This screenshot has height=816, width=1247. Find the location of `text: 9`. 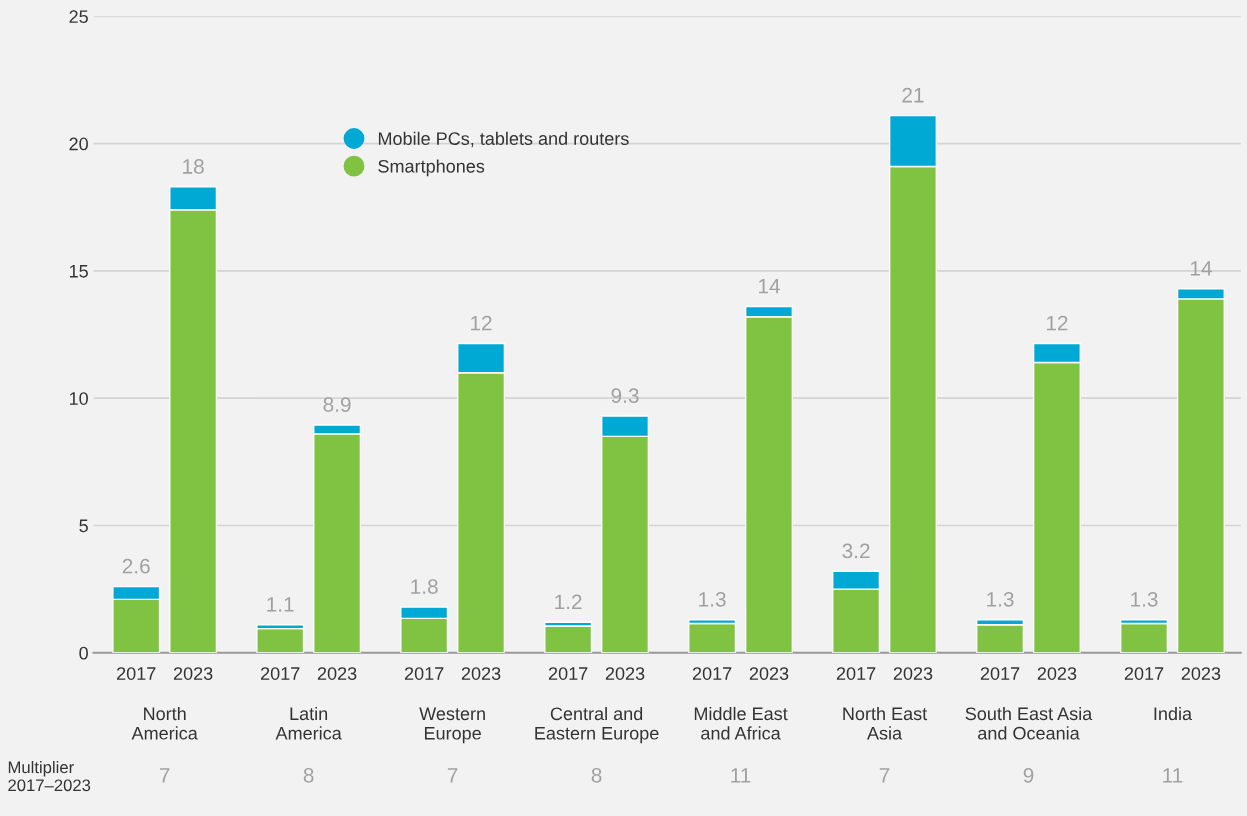

text: 9 is located at coordinates (1028, 775).